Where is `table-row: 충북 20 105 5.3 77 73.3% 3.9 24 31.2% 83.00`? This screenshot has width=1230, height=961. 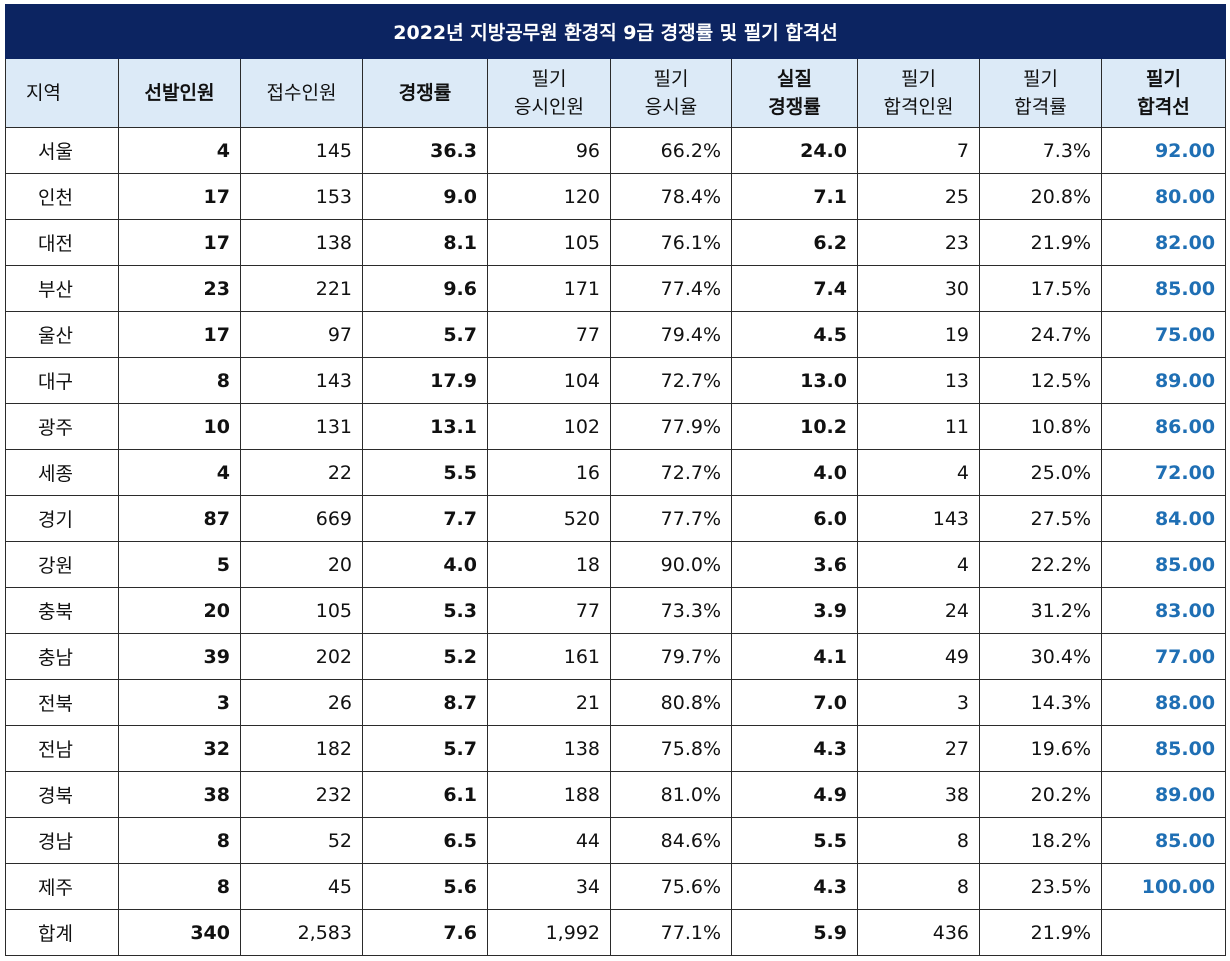 table-row: 충북 20 105 5.3 77 73.3% 3.9 24 31.2% 83.00 is located at coordinates (616, 610).